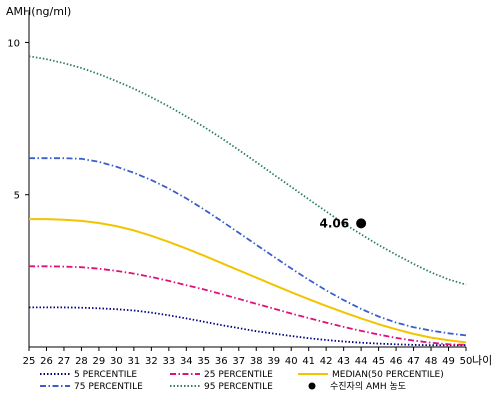 Image resolution: width=500 pixels, height=404 pixels. What do you see at coordinates (238, 387) in the screenshot?
I see `legend-label: 95 PERCENTILE` at bounding box center [238, 387].